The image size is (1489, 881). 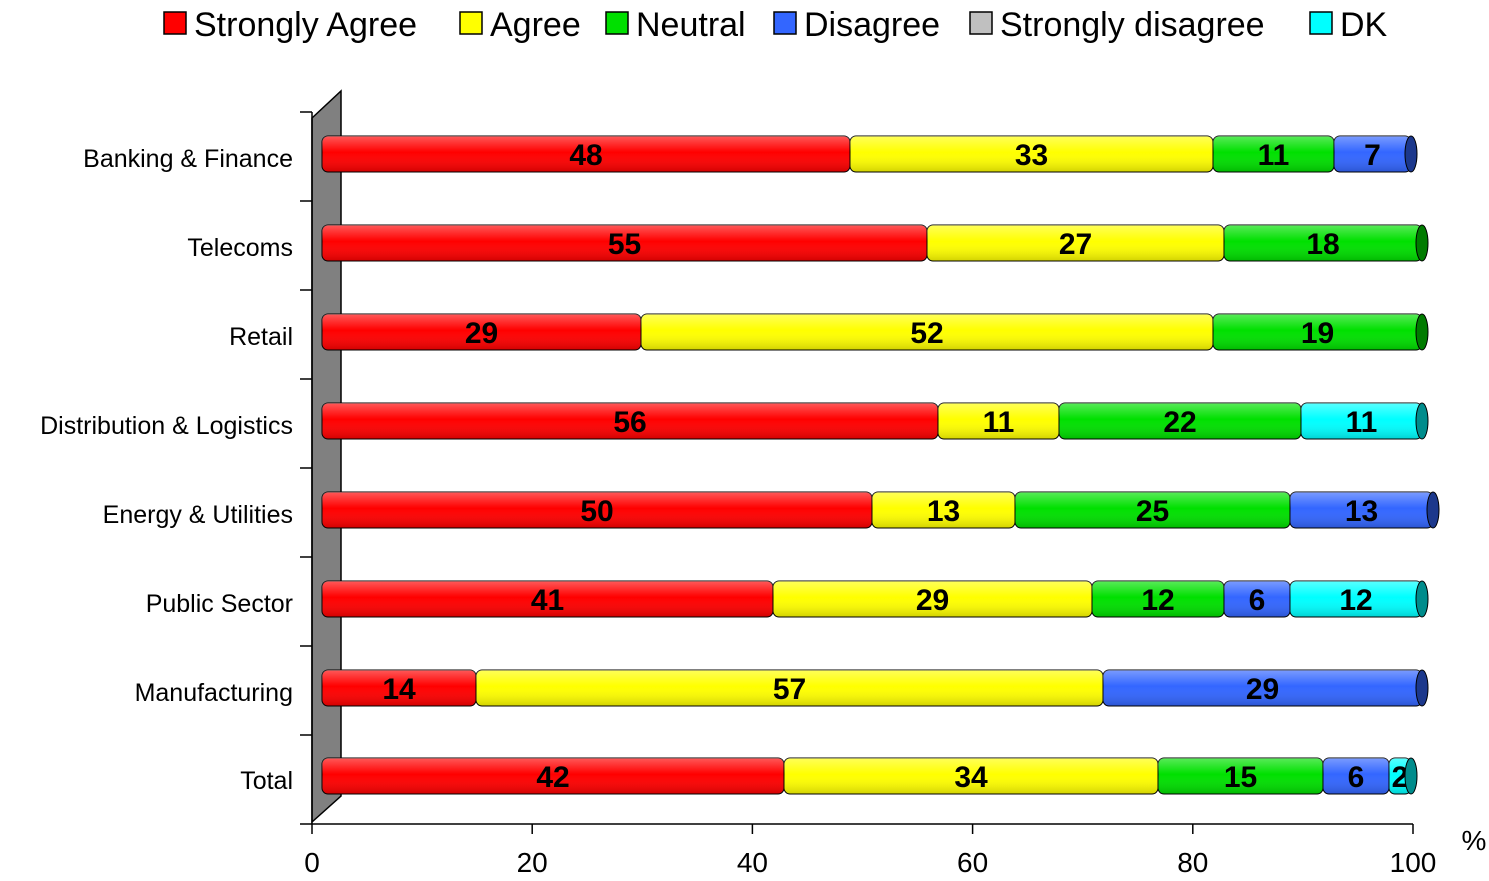 I want to click on bar-value-label-3-1: 11, so click(x=999, y=422).